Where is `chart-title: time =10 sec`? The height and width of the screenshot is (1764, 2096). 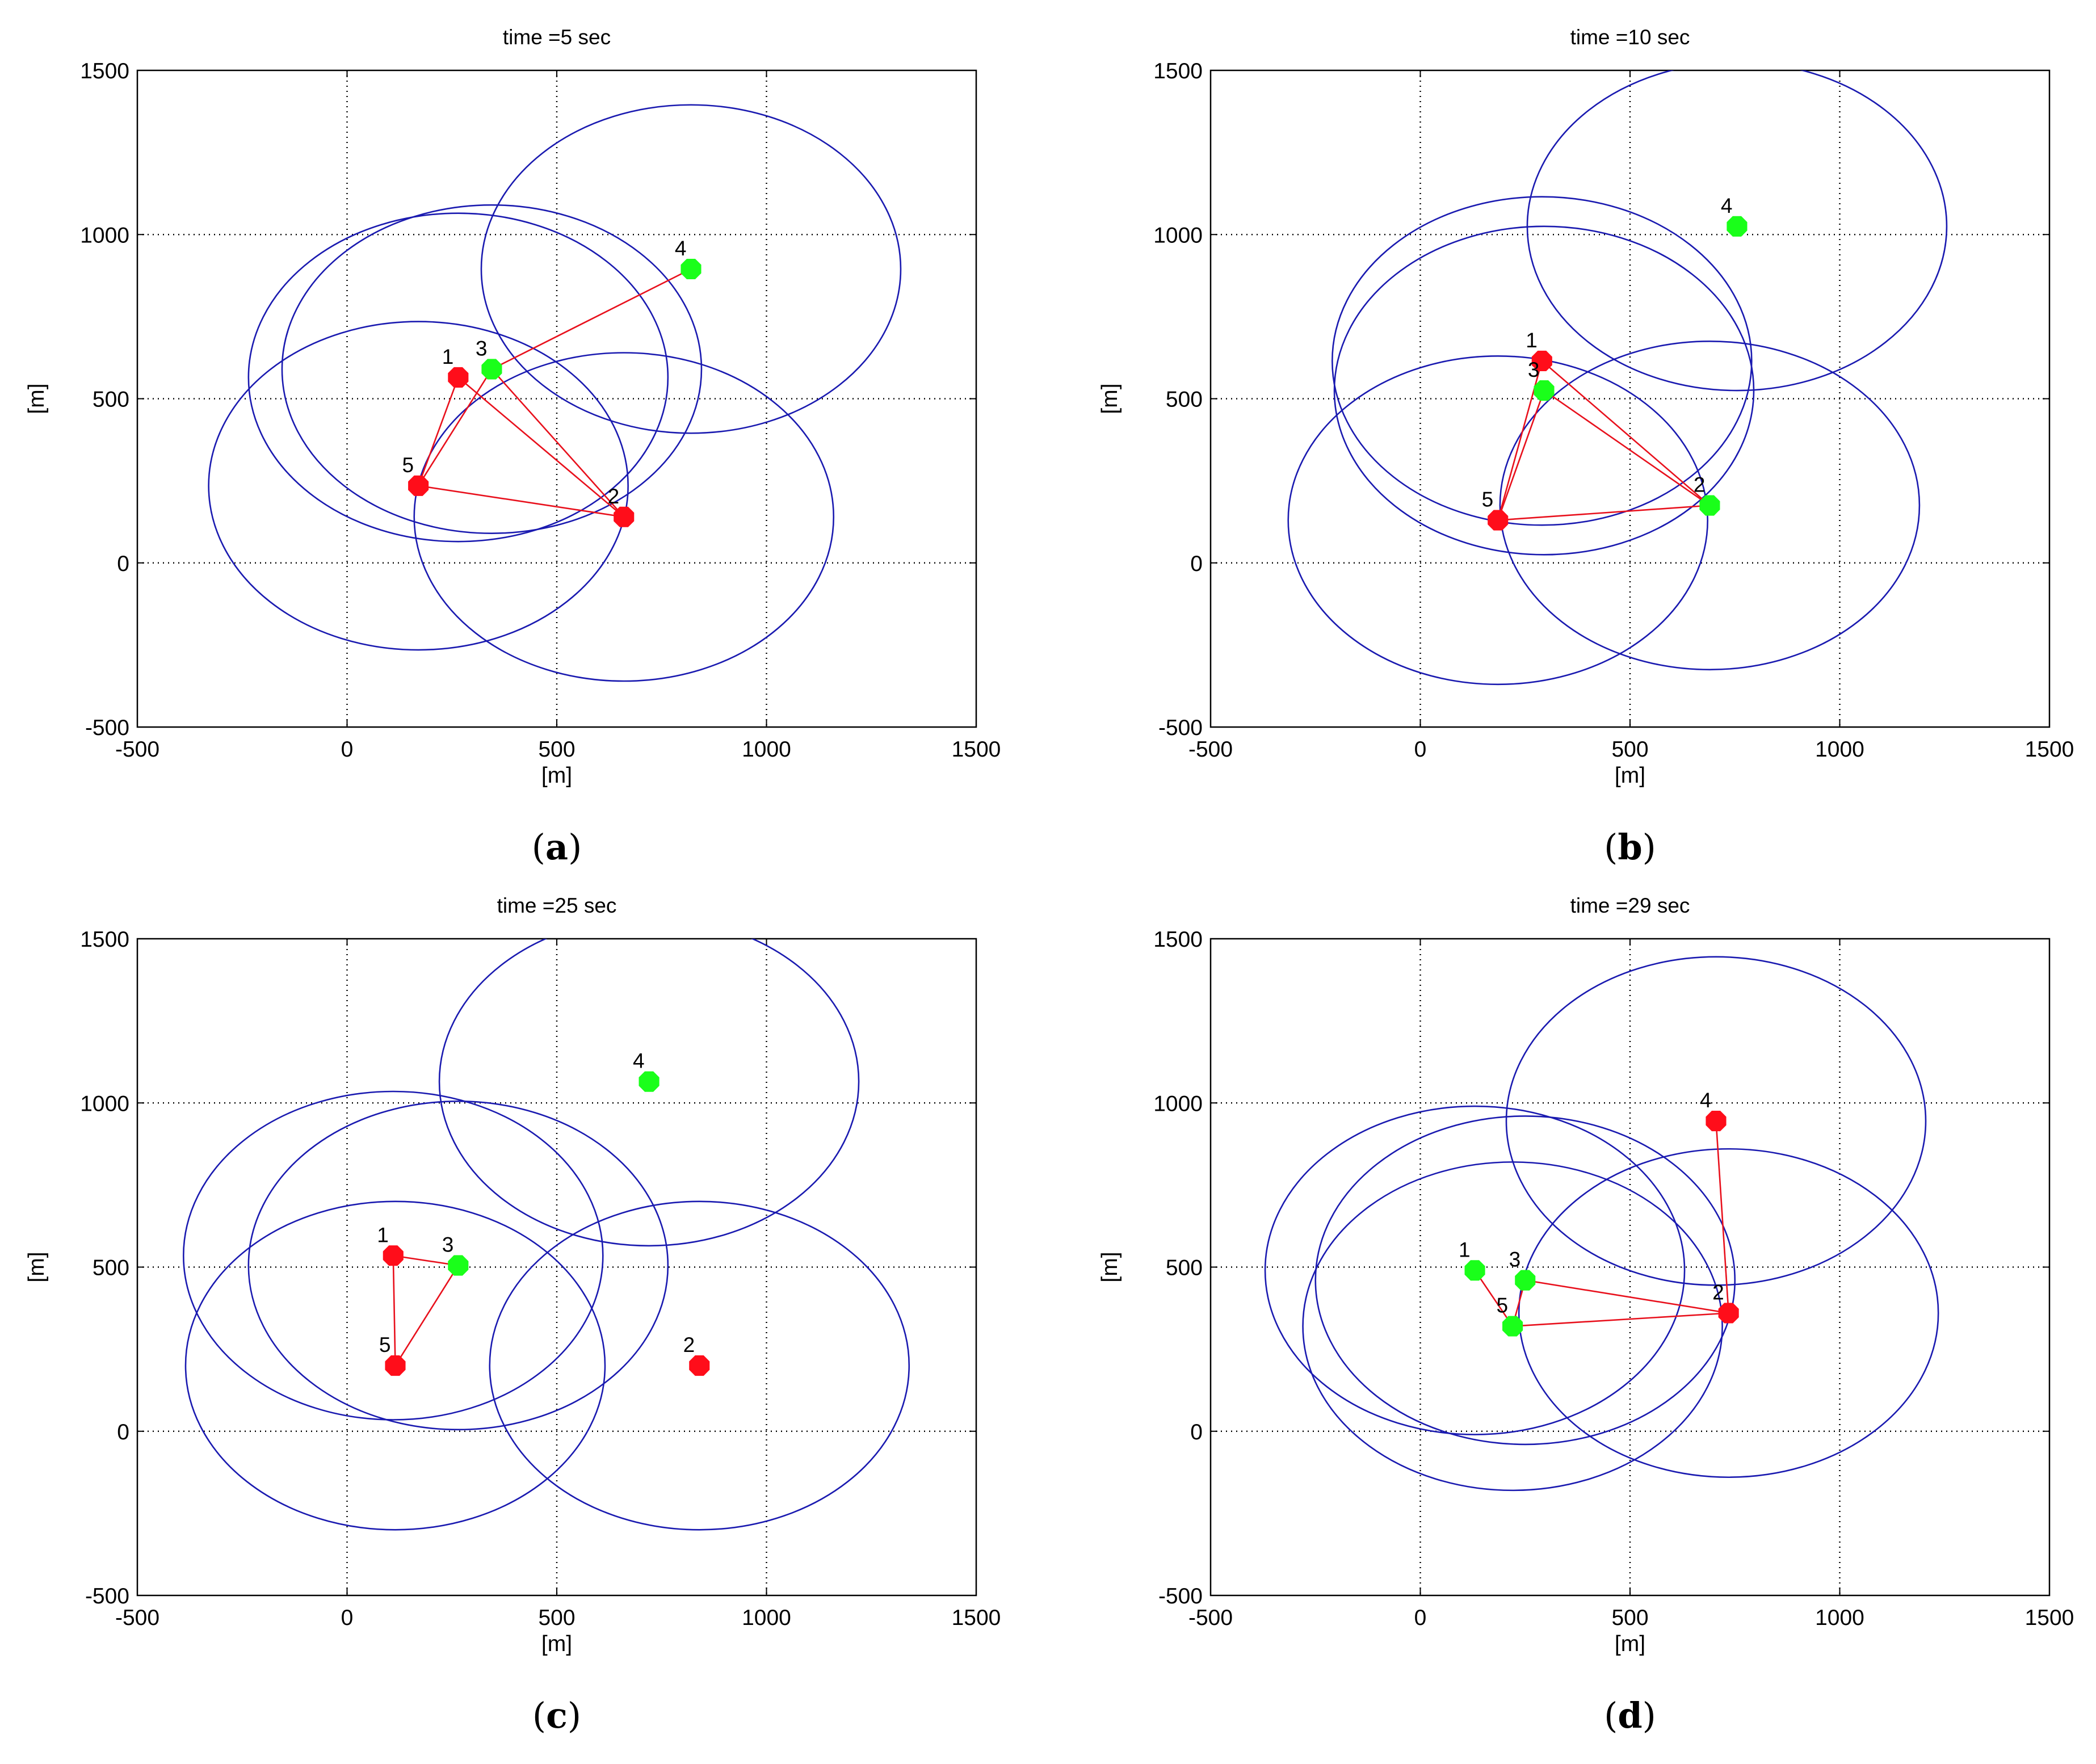 chart-title: time =10 sec is located at coordinates (1630, 37).